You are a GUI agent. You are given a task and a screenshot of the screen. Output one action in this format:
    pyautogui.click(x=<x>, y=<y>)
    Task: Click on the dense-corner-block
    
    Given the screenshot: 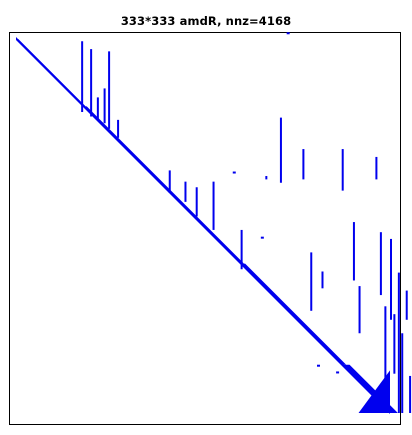 What is the action you would take?
    pyautogui.click(x=374, y=391)
    